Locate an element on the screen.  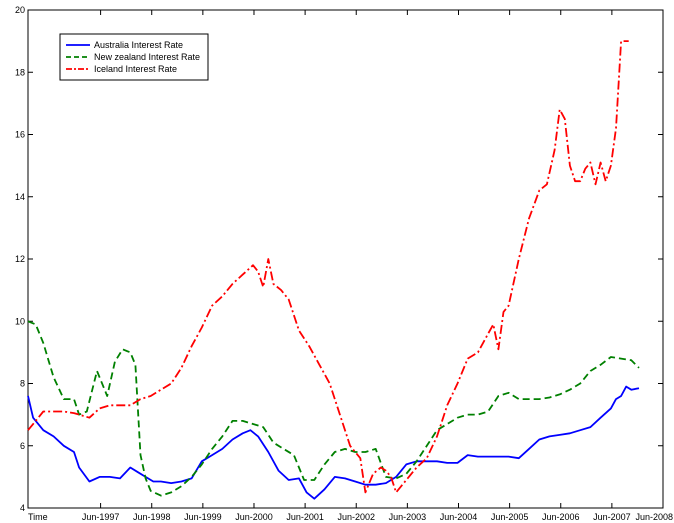
y-tick-label: 8 is located at coordinates (22, 384).